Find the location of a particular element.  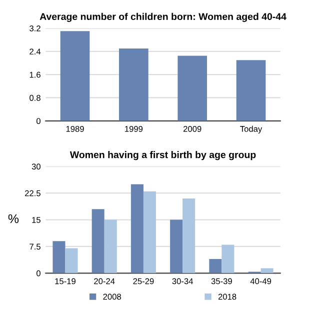

x-tick-label: Today is located at coordinates (251, 130).